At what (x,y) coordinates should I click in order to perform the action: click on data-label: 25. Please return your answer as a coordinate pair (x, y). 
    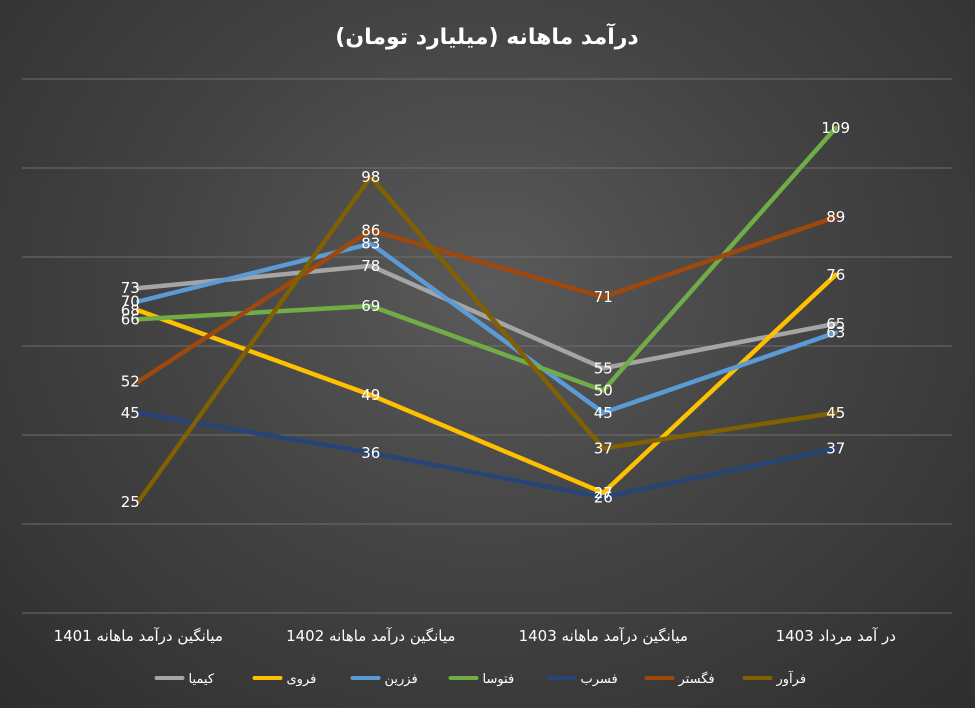
    Looking at the image, I should click on (130, 502).